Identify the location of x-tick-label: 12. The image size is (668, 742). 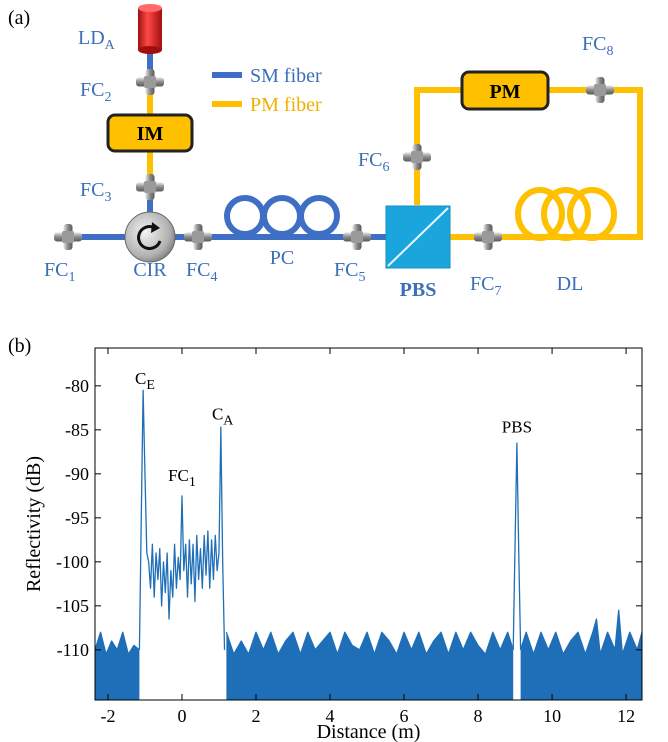
(626, 716).